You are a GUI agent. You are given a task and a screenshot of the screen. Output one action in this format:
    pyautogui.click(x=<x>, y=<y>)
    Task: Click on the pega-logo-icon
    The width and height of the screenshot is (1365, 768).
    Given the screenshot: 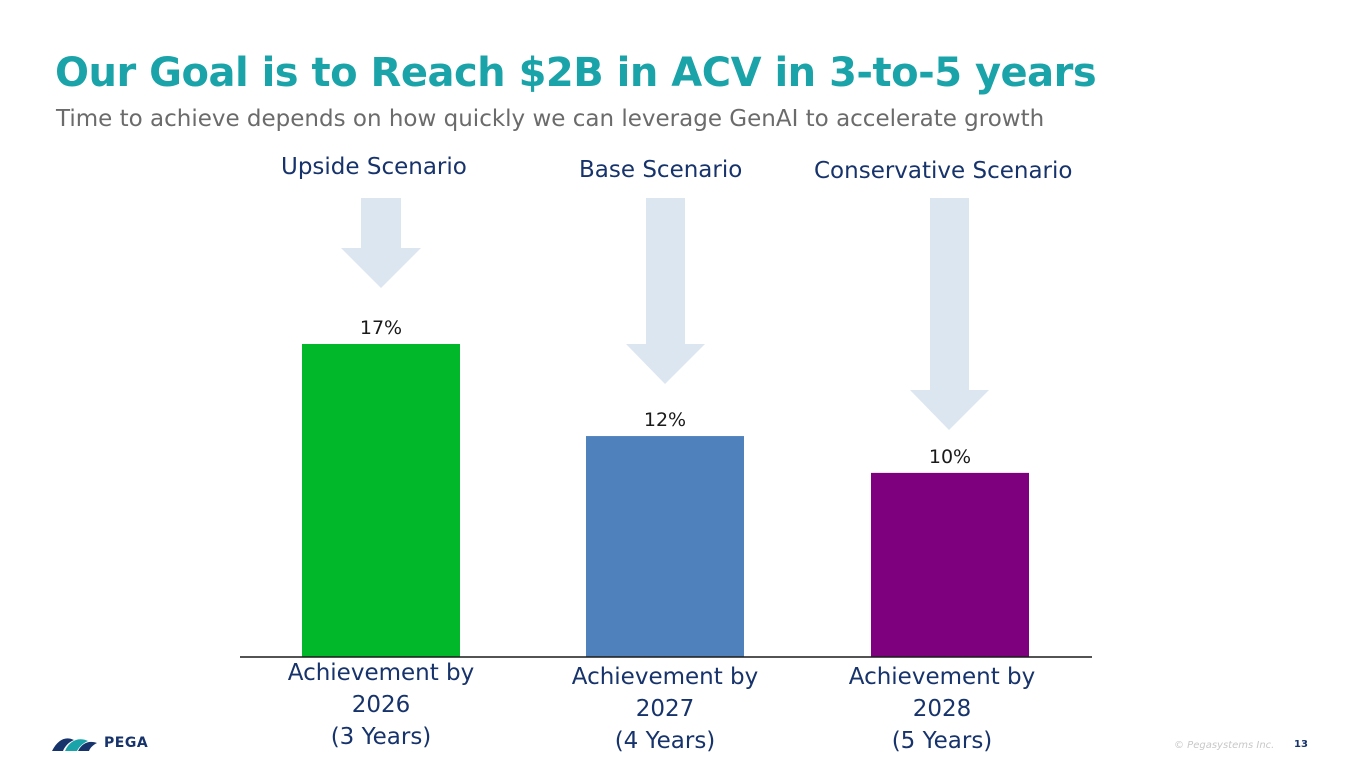 What is the action you would take?
    pyautogui.click(x=74, y=744)
    